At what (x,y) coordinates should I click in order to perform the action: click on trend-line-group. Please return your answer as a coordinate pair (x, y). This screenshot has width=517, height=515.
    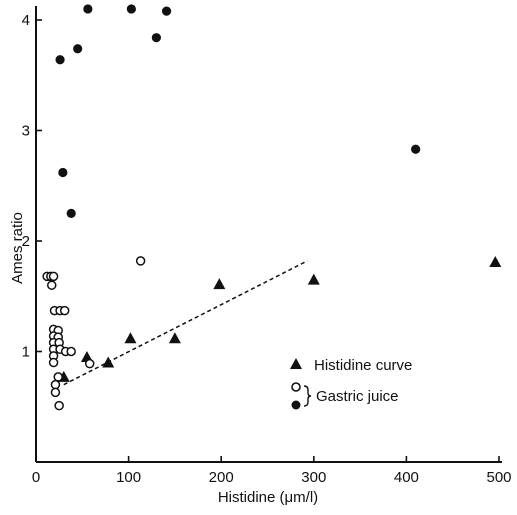
    Looking at the image, I should click on (185, 323).